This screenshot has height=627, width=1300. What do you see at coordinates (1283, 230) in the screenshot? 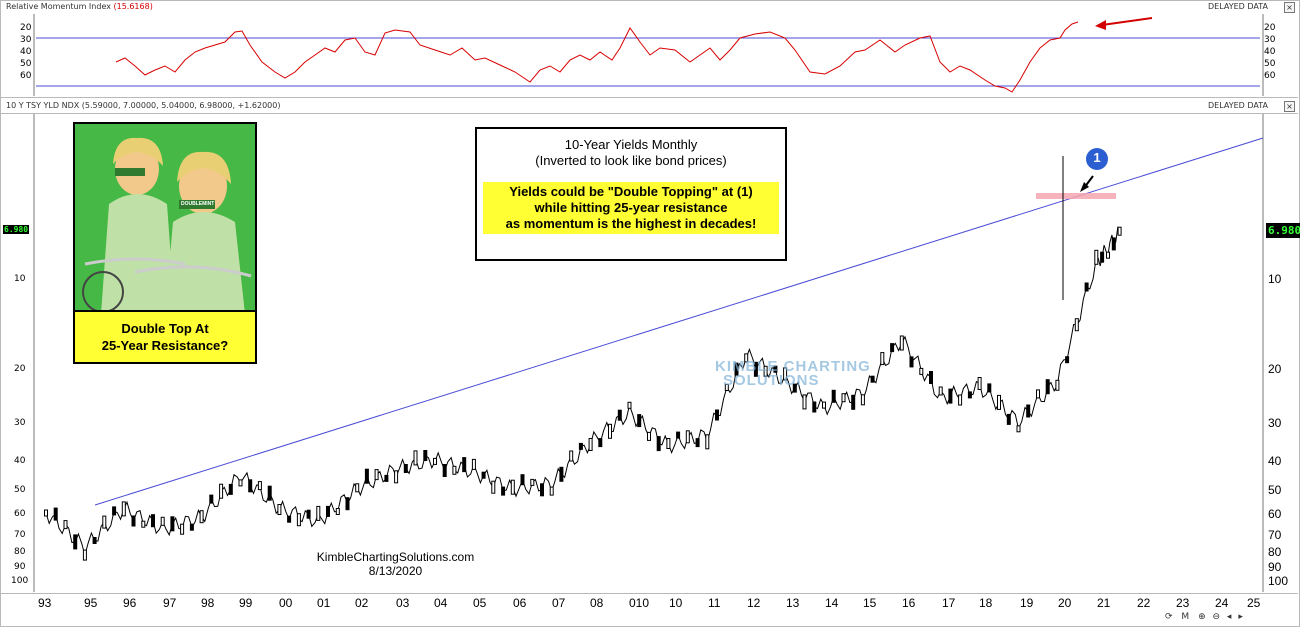
I see `last-price-tag: 6.980` at bounding box center [1283, 230].